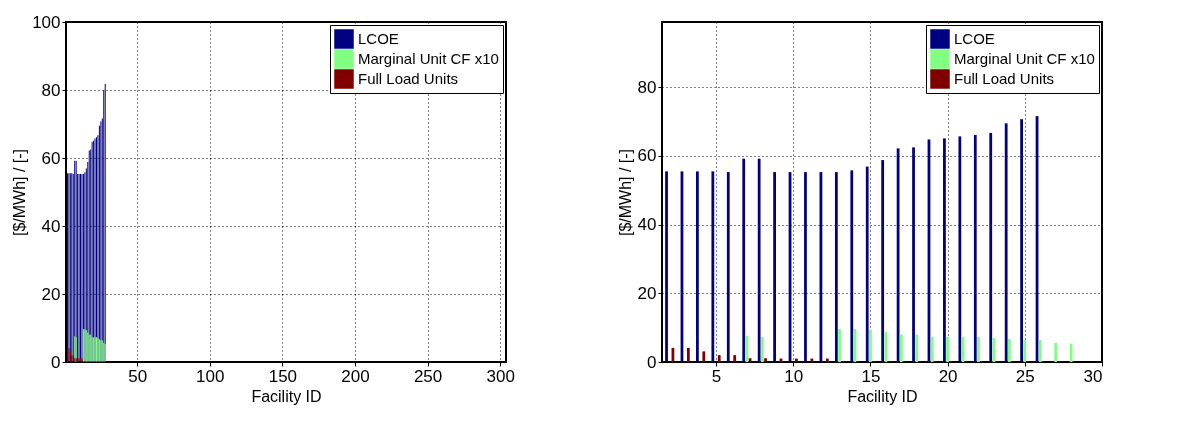 The width and height of the screenshot is (1192, 439). Describe the element at coordinates (283, 376) in the screenshot. I see `x-tick-label: 150` at that location.